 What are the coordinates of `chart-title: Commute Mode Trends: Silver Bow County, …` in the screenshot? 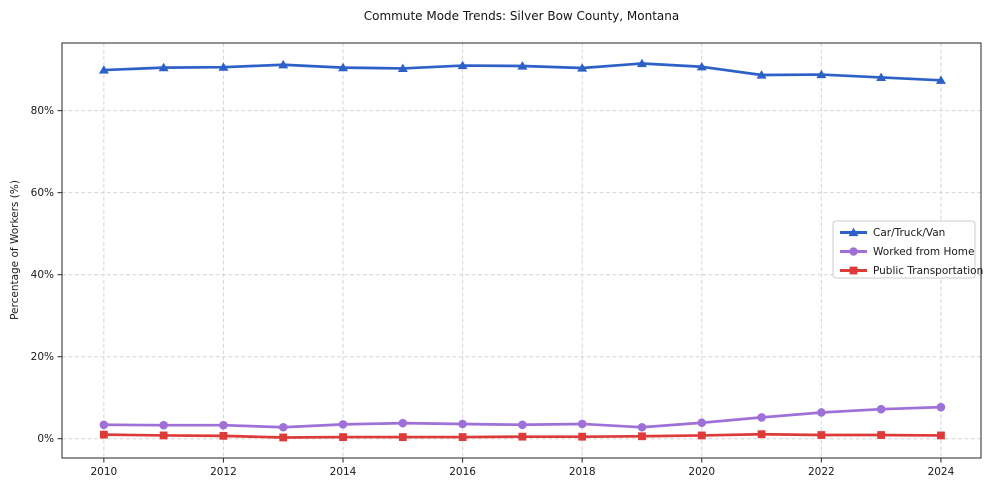 It's located at (521, 16).